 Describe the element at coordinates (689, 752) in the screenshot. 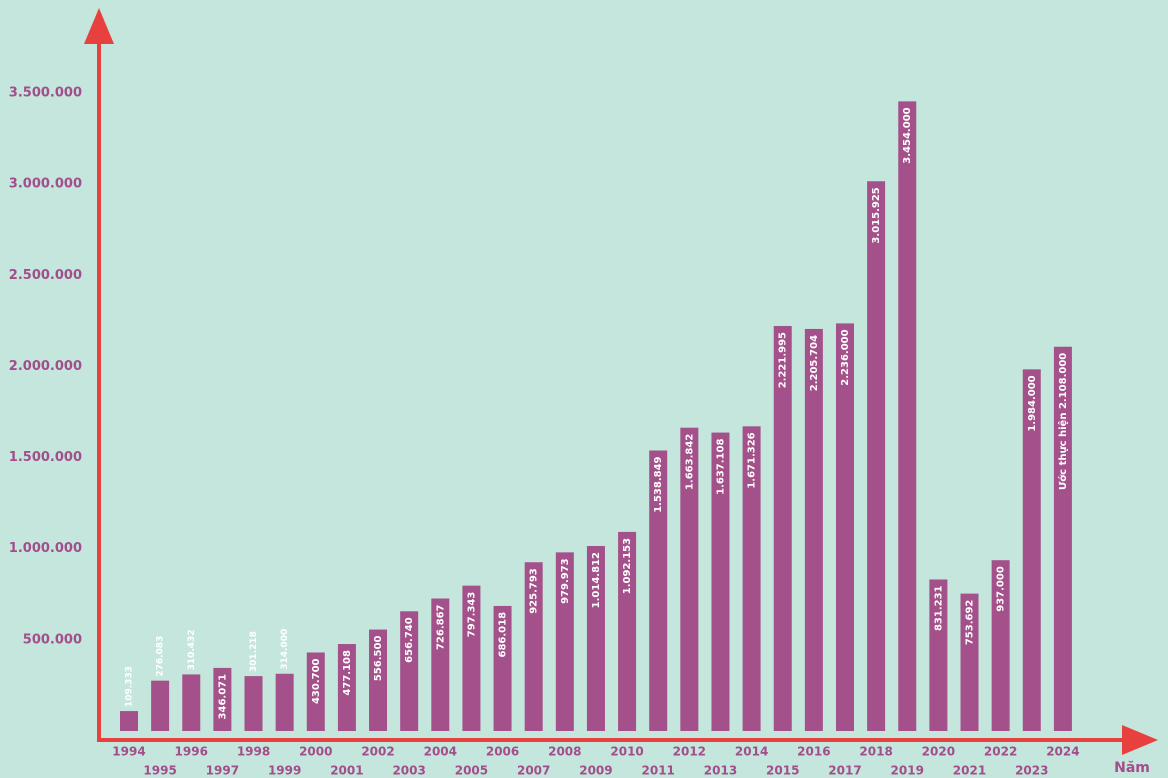

I see `x-tick-label: 2012` at that location.